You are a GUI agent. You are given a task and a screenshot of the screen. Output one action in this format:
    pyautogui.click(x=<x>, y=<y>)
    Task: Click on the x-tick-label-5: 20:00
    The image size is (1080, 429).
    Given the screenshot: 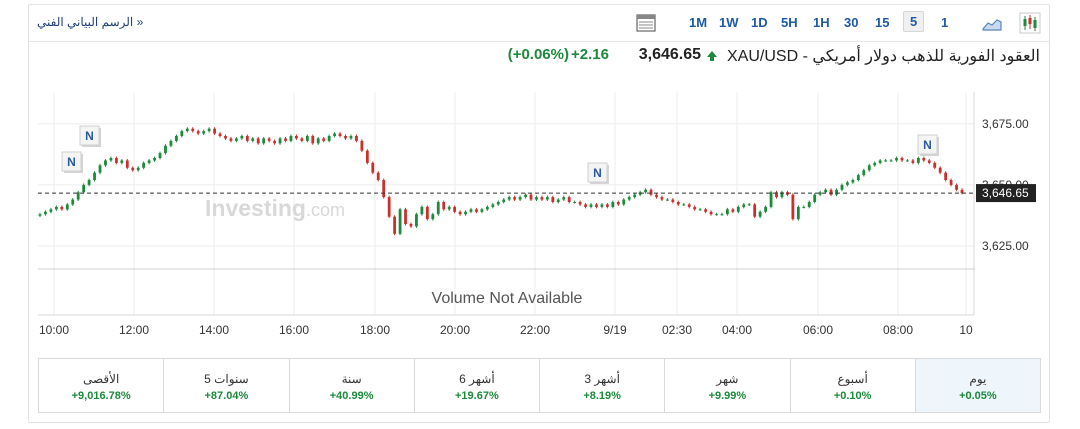 What is the action you would take?
    pyautogui.click(x=455, y=330)
    